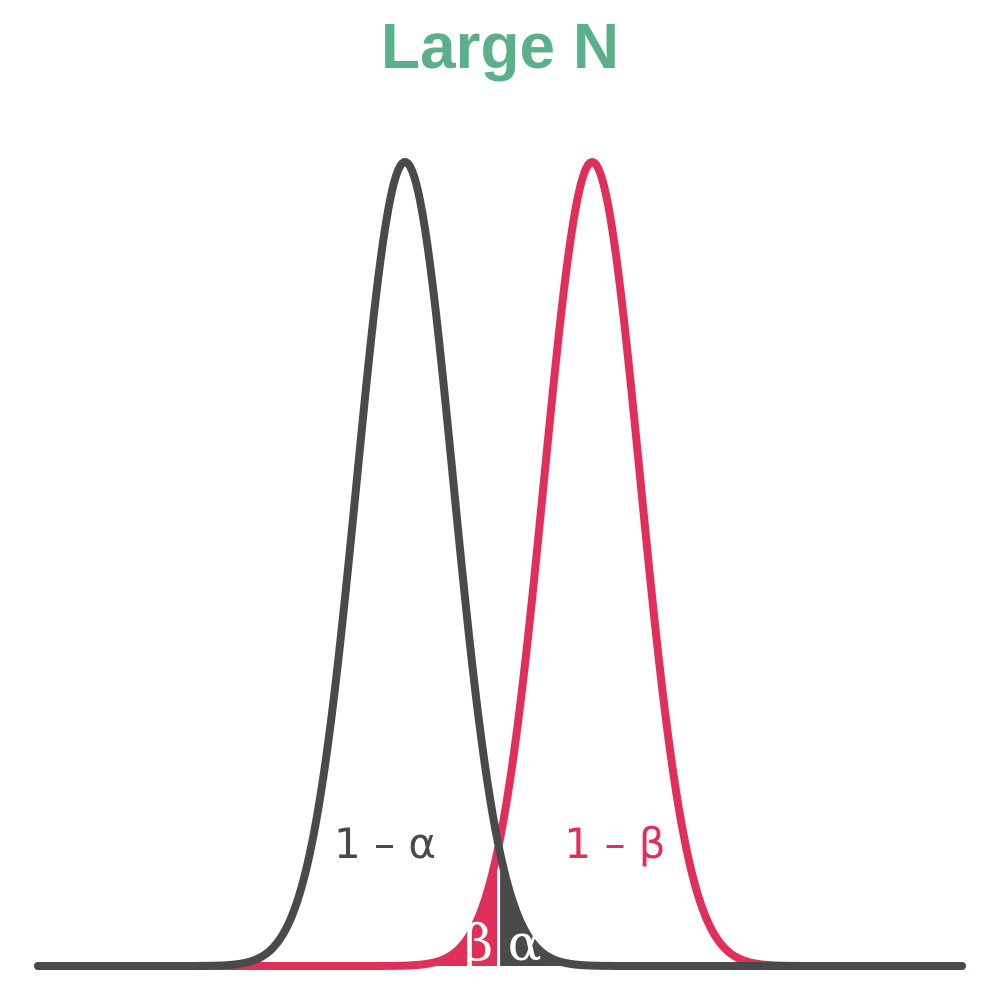  I want to click on alt-body-label: 1 – β, so click(614, 843).